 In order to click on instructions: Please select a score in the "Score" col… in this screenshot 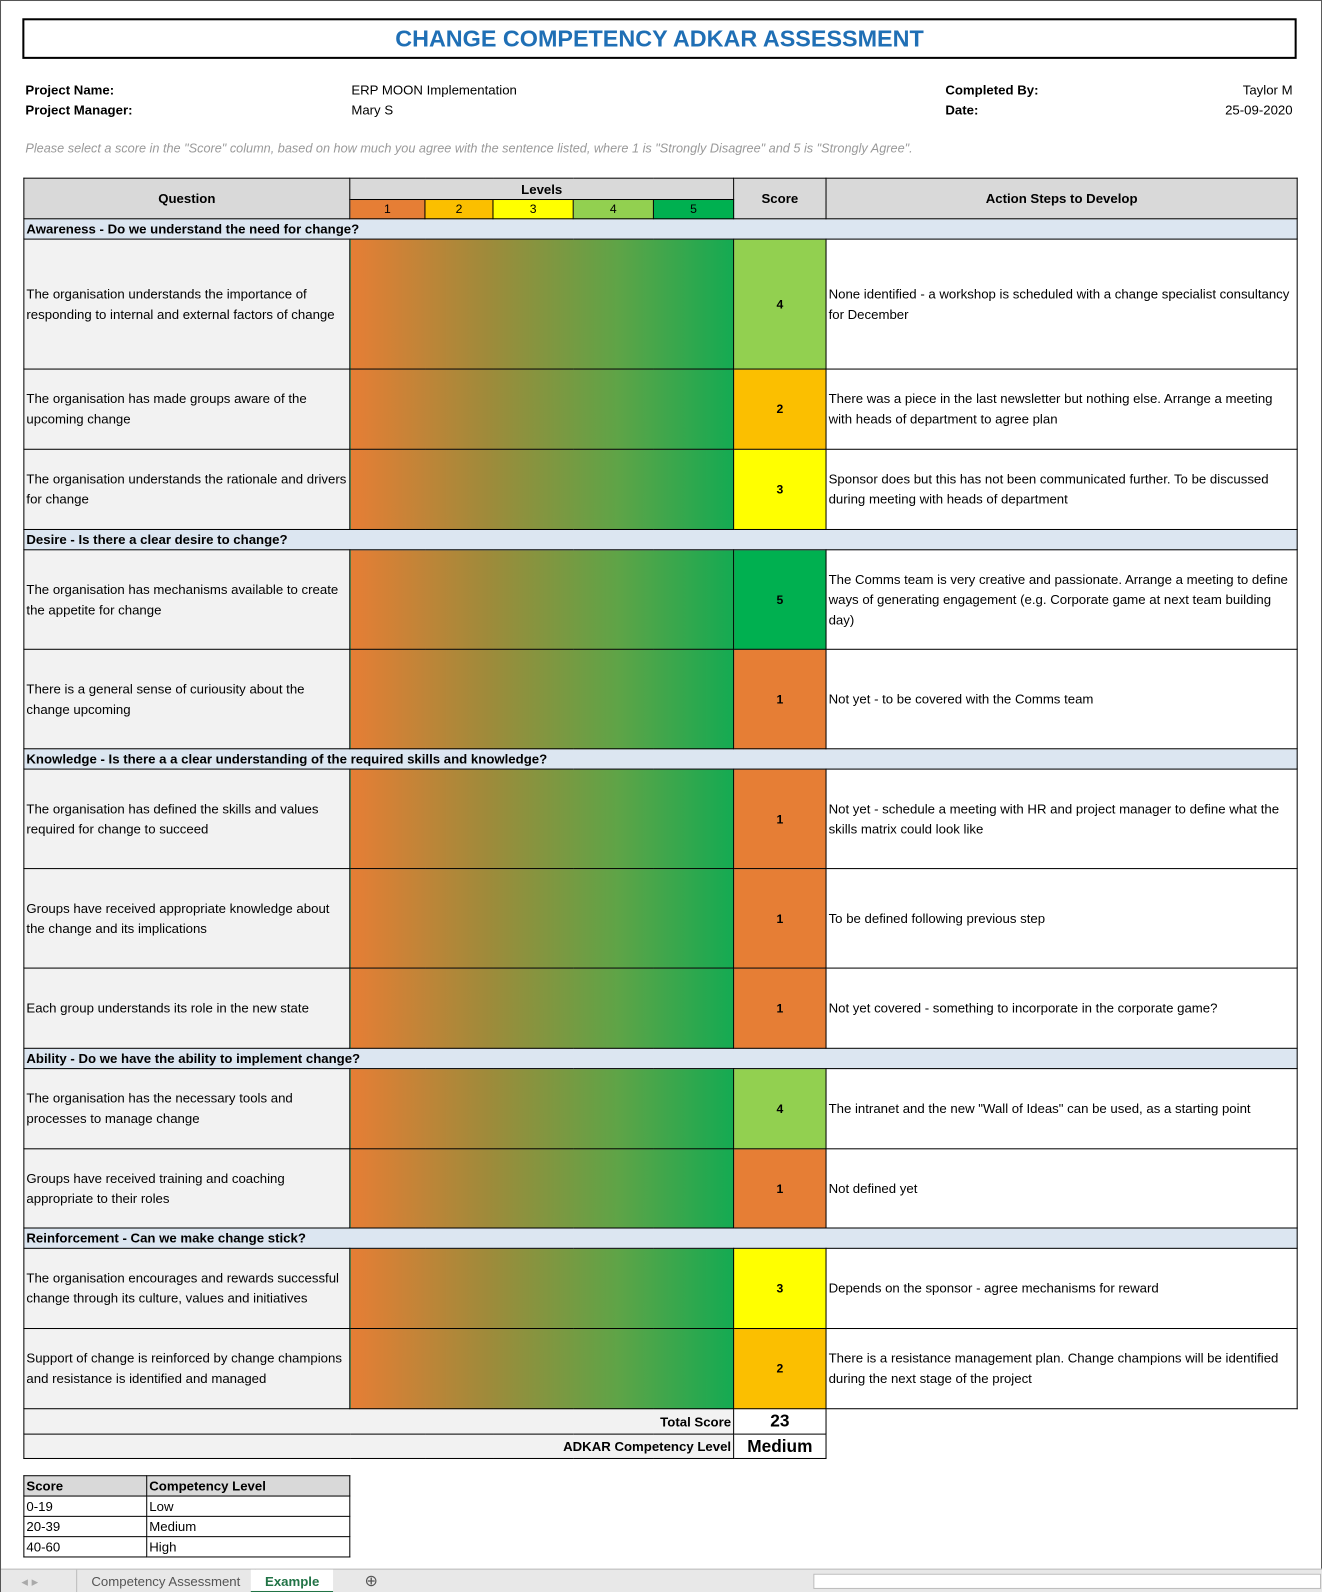, I will do `click(469, 148)`.